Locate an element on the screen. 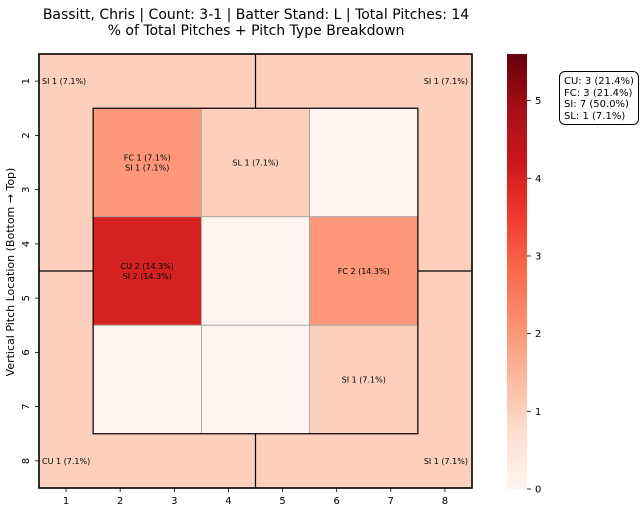  zone-cell-r1c0 is located at coordinates (147, 271).